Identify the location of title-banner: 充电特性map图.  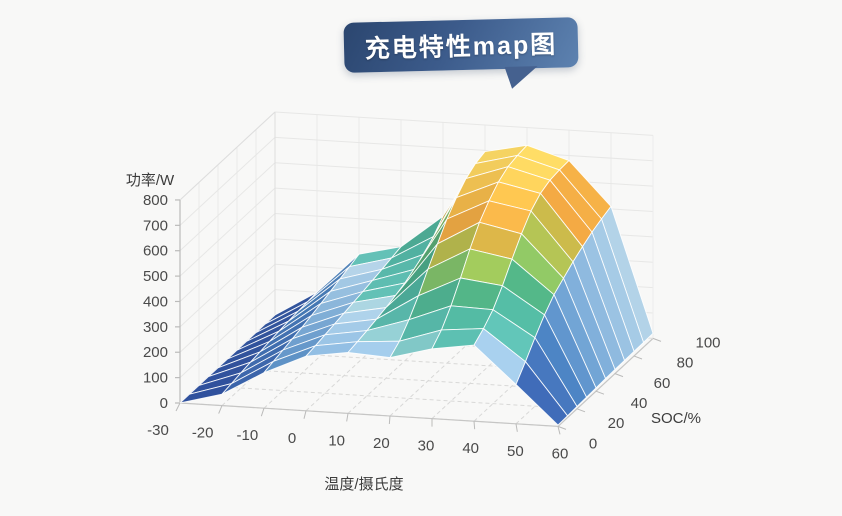
(461, 53).